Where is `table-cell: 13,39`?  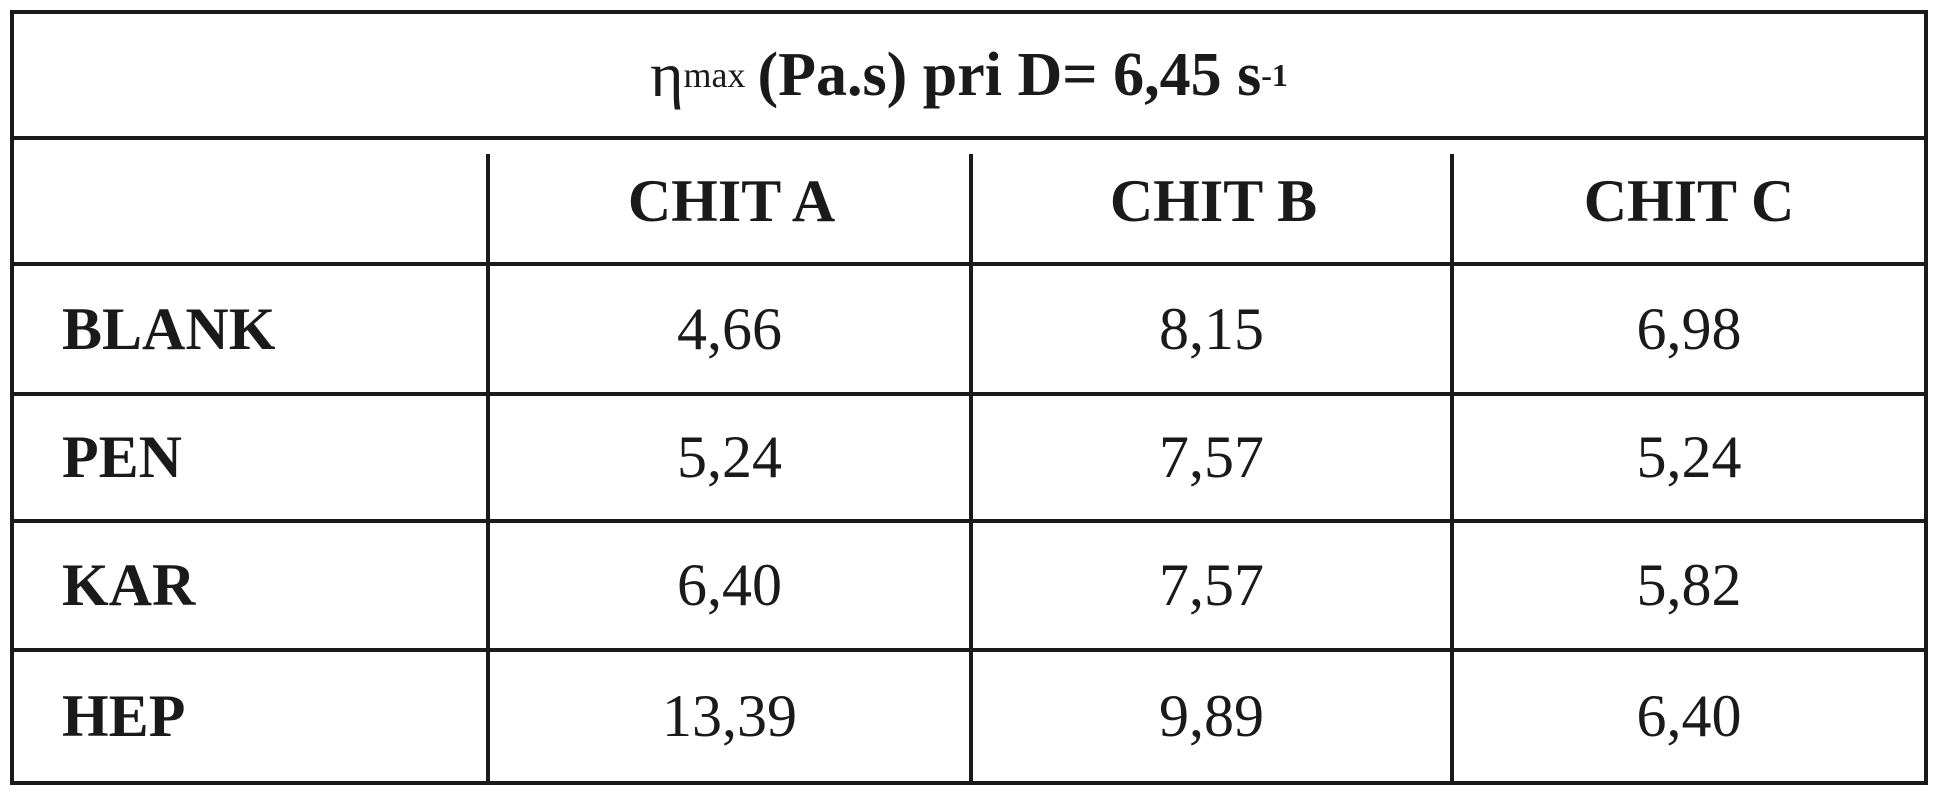
table-cell: 13,39 is located at coordinates (731, 716).